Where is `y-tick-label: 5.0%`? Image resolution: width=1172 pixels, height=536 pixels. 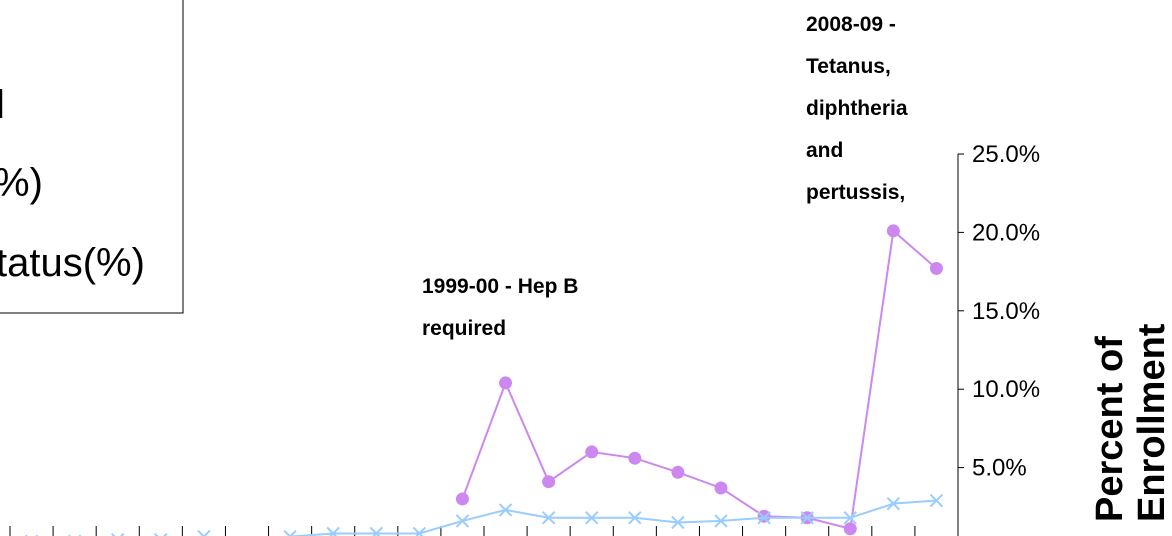 y-tick-label: 5.0% is located at coordinates (999, 468).